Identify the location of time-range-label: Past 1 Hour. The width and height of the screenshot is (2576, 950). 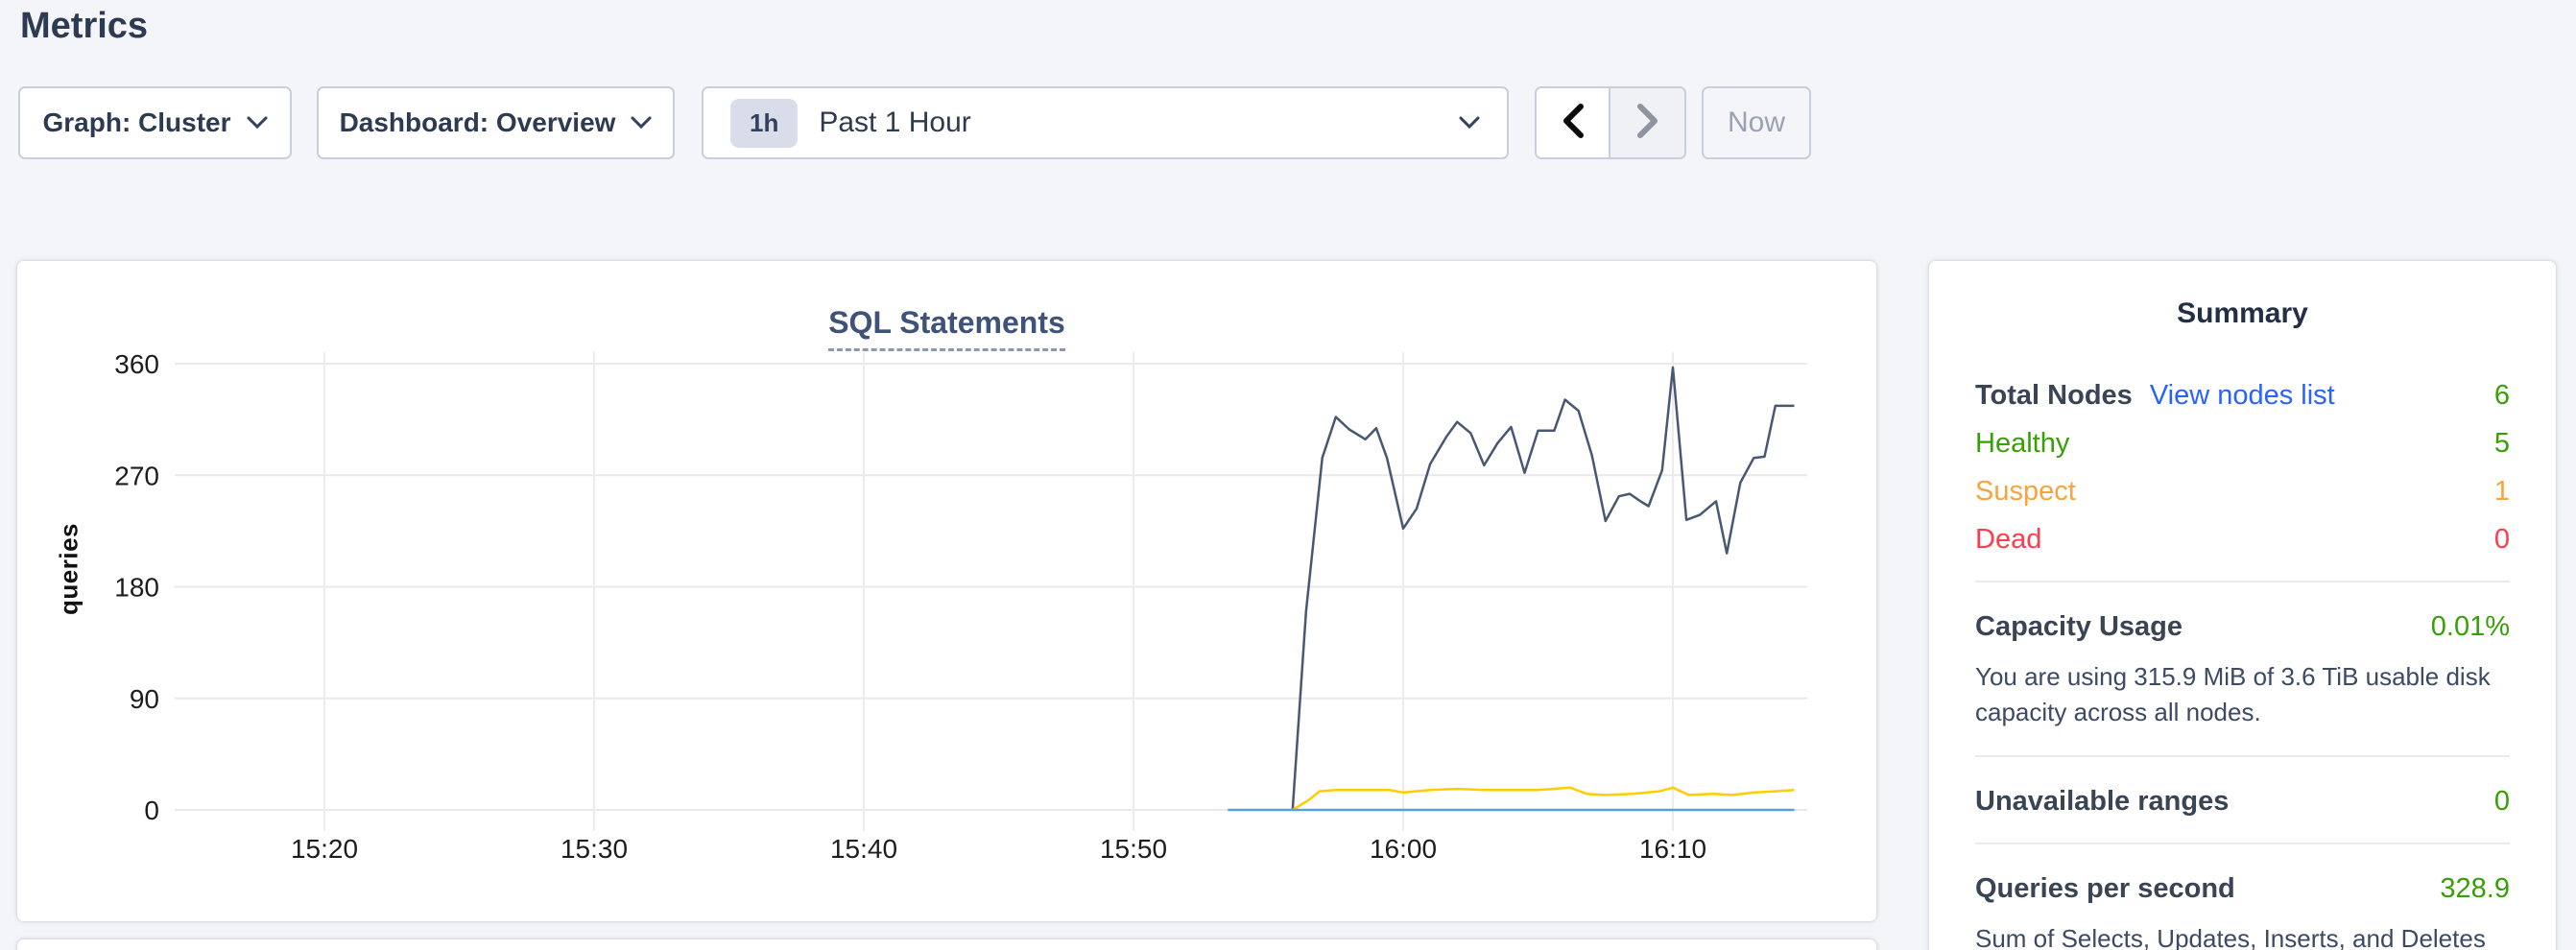
(895, 122).